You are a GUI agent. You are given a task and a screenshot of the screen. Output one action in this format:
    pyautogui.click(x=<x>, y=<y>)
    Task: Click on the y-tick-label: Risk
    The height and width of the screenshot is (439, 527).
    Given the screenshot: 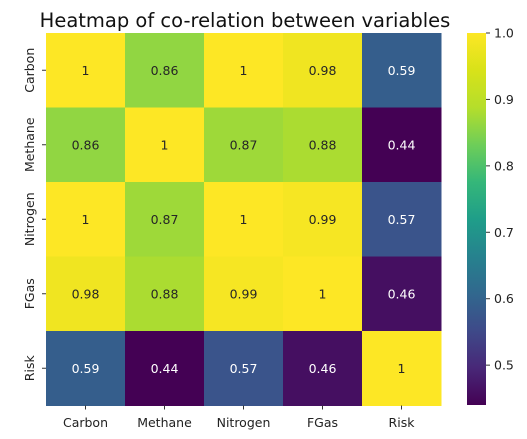 What is the action you would take?
    pyautogui.click(x=29, y=368)
    